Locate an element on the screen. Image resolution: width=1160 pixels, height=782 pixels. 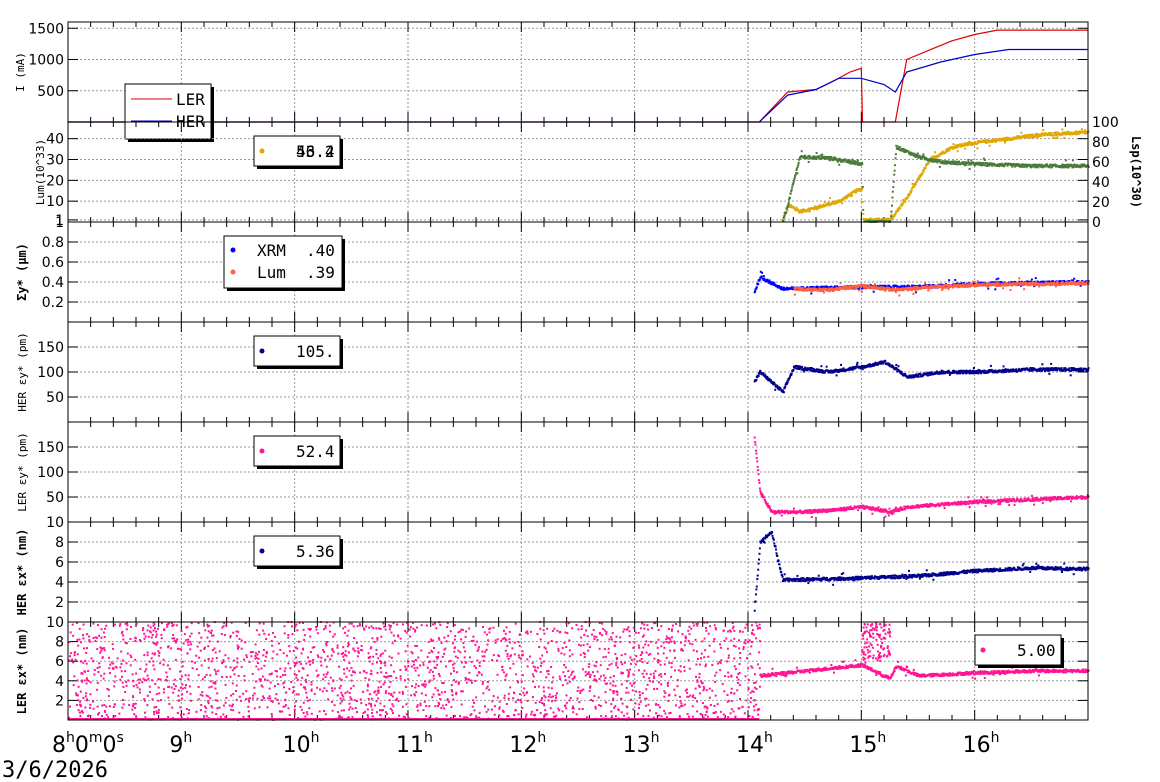
panel-her_ey: 50 100 150 HER εy* (pm) 105. is located at coordinates (553, 372).